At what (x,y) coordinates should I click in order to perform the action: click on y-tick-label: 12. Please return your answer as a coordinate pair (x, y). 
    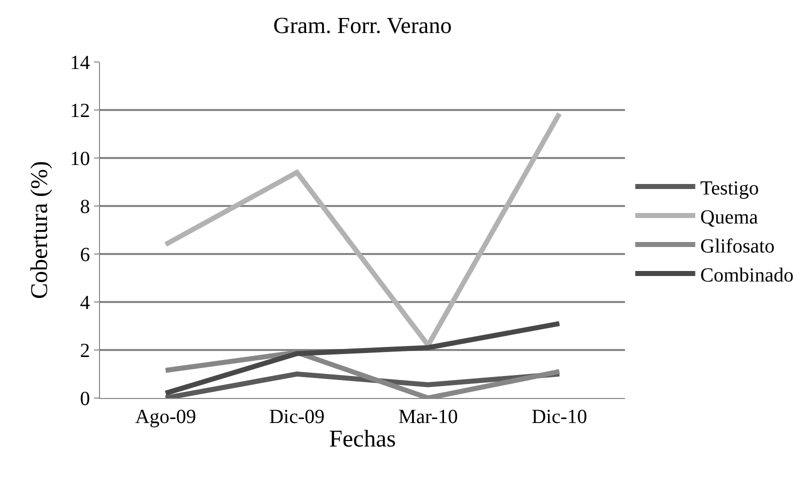
    Looking at the image, I should click on (80, 111).